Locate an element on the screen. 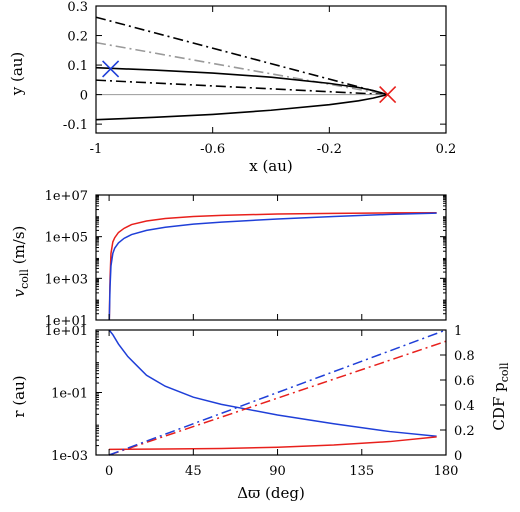  y2-label-sub: coll is located at coordinates (504, 372).